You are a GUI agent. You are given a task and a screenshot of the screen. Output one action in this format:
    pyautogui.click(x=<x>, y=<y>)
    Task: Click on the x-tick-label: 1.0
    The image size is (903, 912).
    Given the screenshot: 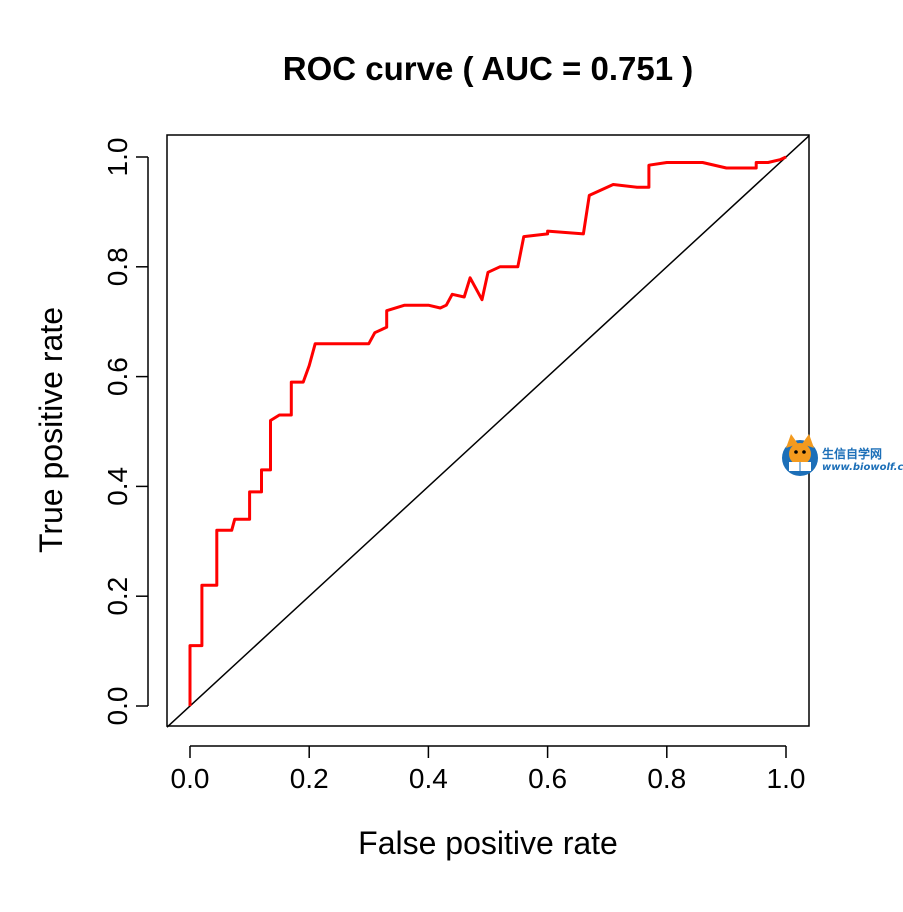 What is the action you would take?
    pyautogui.click(x=786, y=778)
    